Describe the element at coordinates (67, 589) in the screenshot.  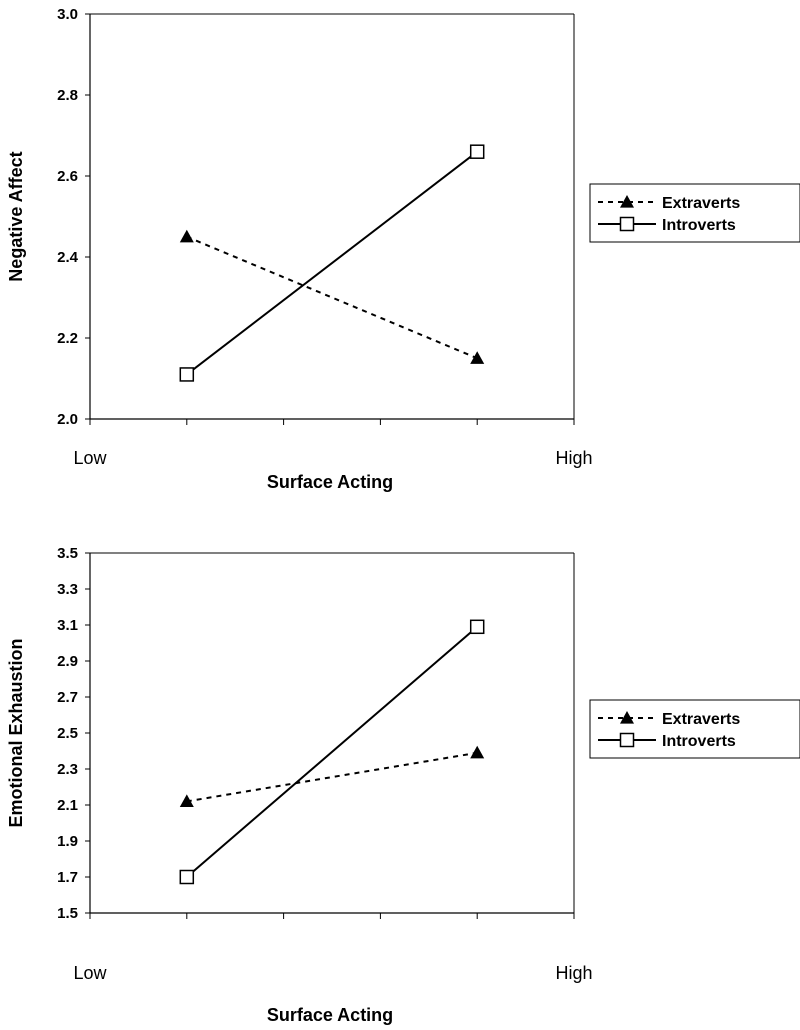
I see `y-tick-label: 3.3` at that location.